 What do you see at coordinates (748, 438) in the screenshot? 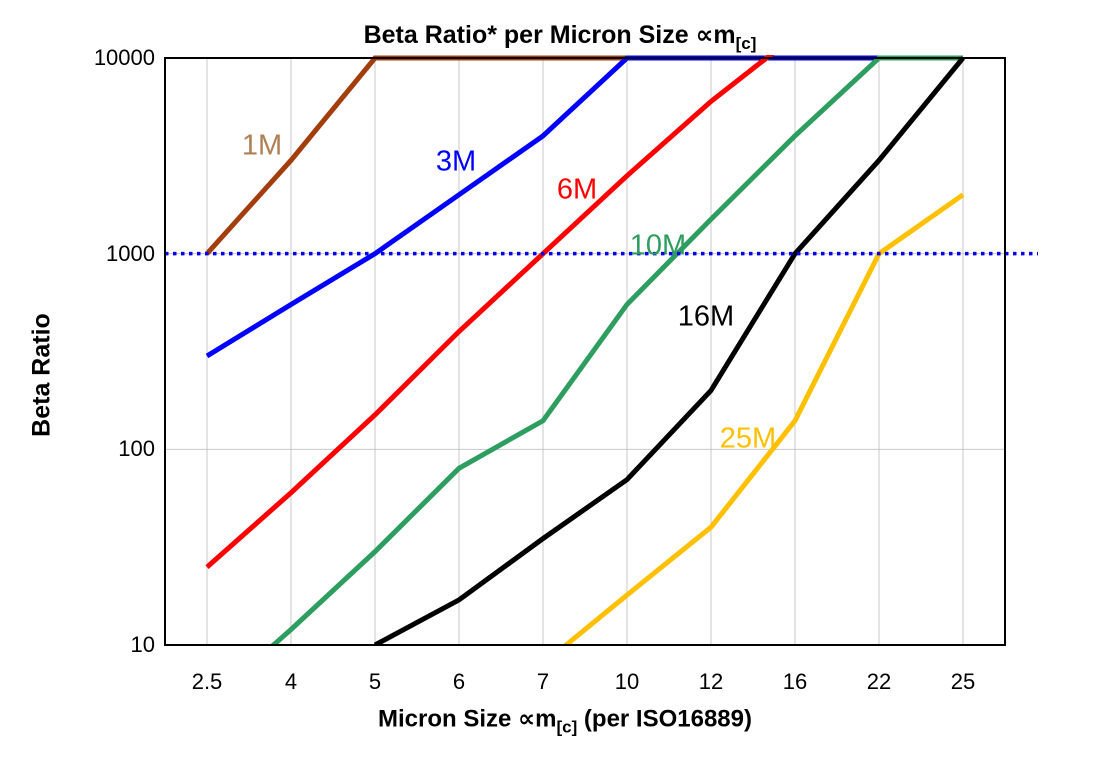
I see `series-label-25M: 25M` at bounding box center [748, 438].